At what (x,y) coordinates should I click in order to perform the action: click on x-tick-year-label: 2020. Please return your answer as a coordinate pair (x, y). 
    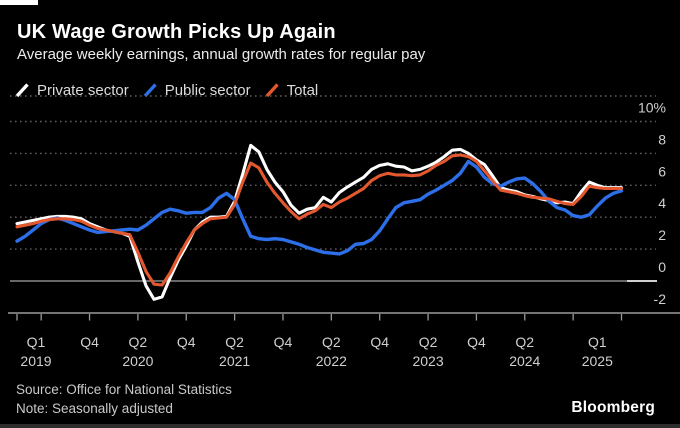
    Looking at the image, I should click on (137, 361).